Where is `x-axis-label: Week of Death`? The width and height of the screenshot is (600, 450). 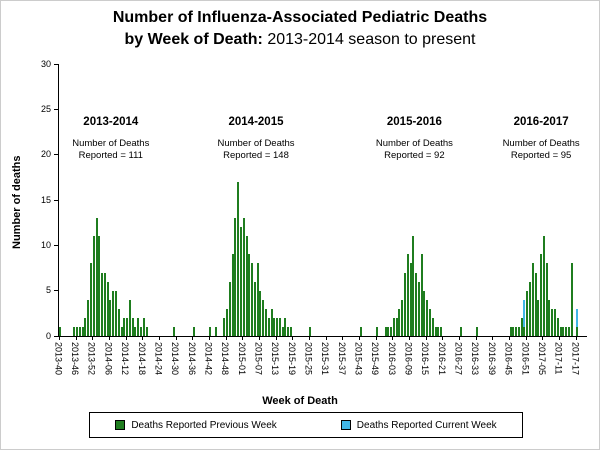 x-axis-label: Week of Death is located at coordinates (300, 401).